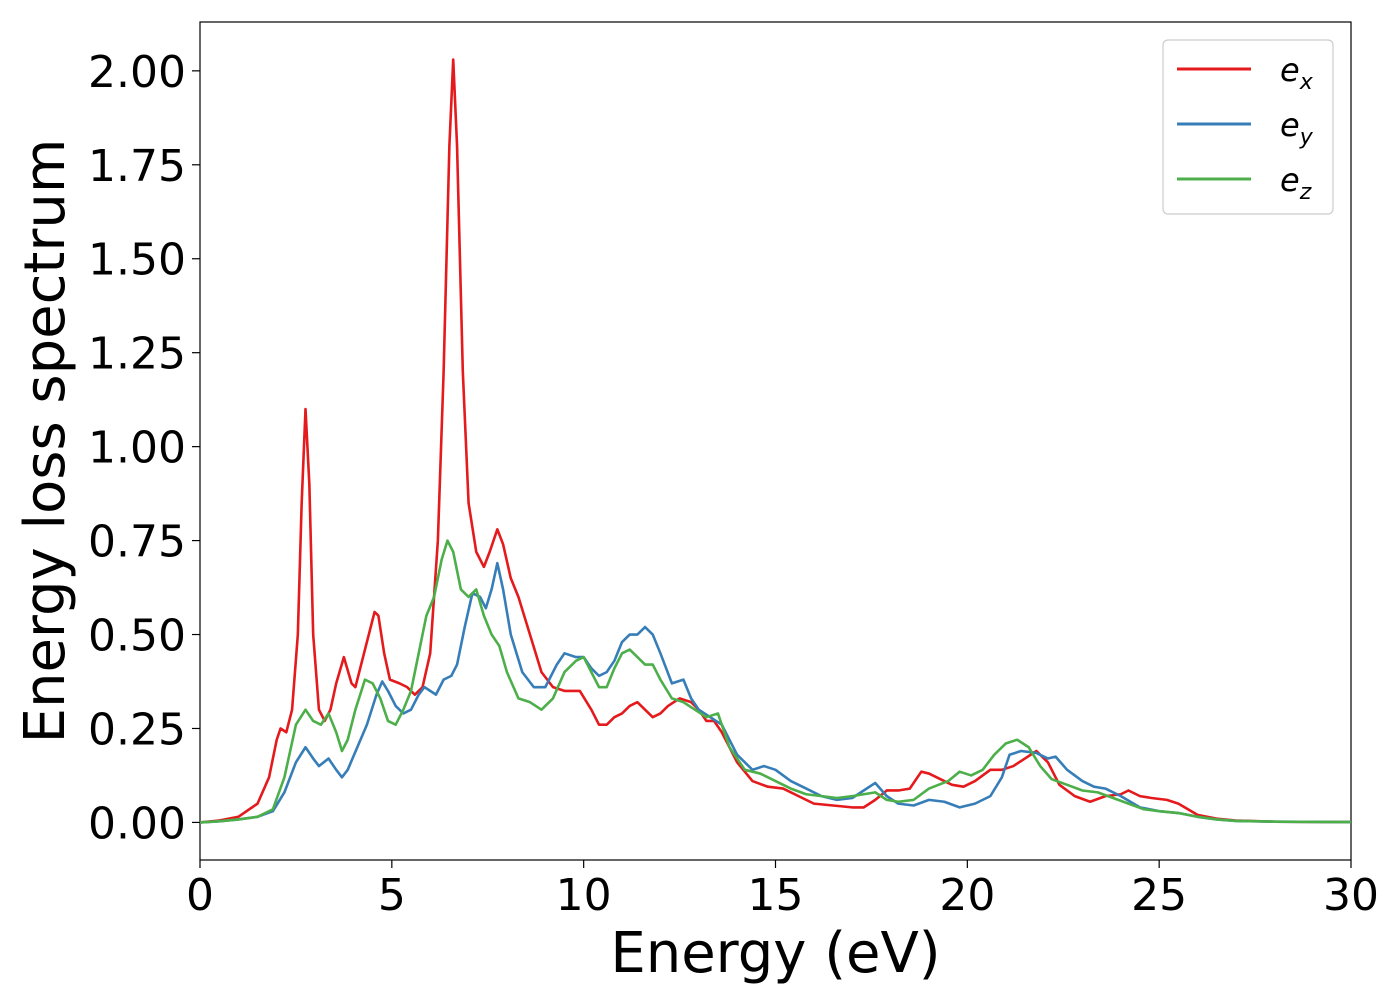 The height and width of the screenshot is (1000, 1400). Describe the element at coordinates (775, 953) in the screenshot. I see `x-axis-title: Energy (eV)` at that location.